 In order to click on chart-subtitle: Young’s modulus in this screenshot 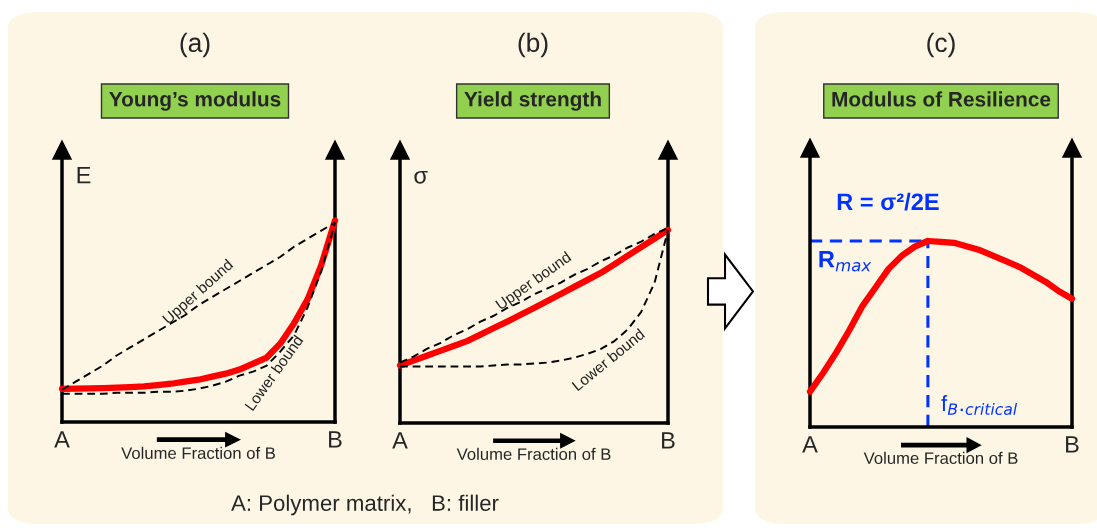, I will do `click(195, 101)`.